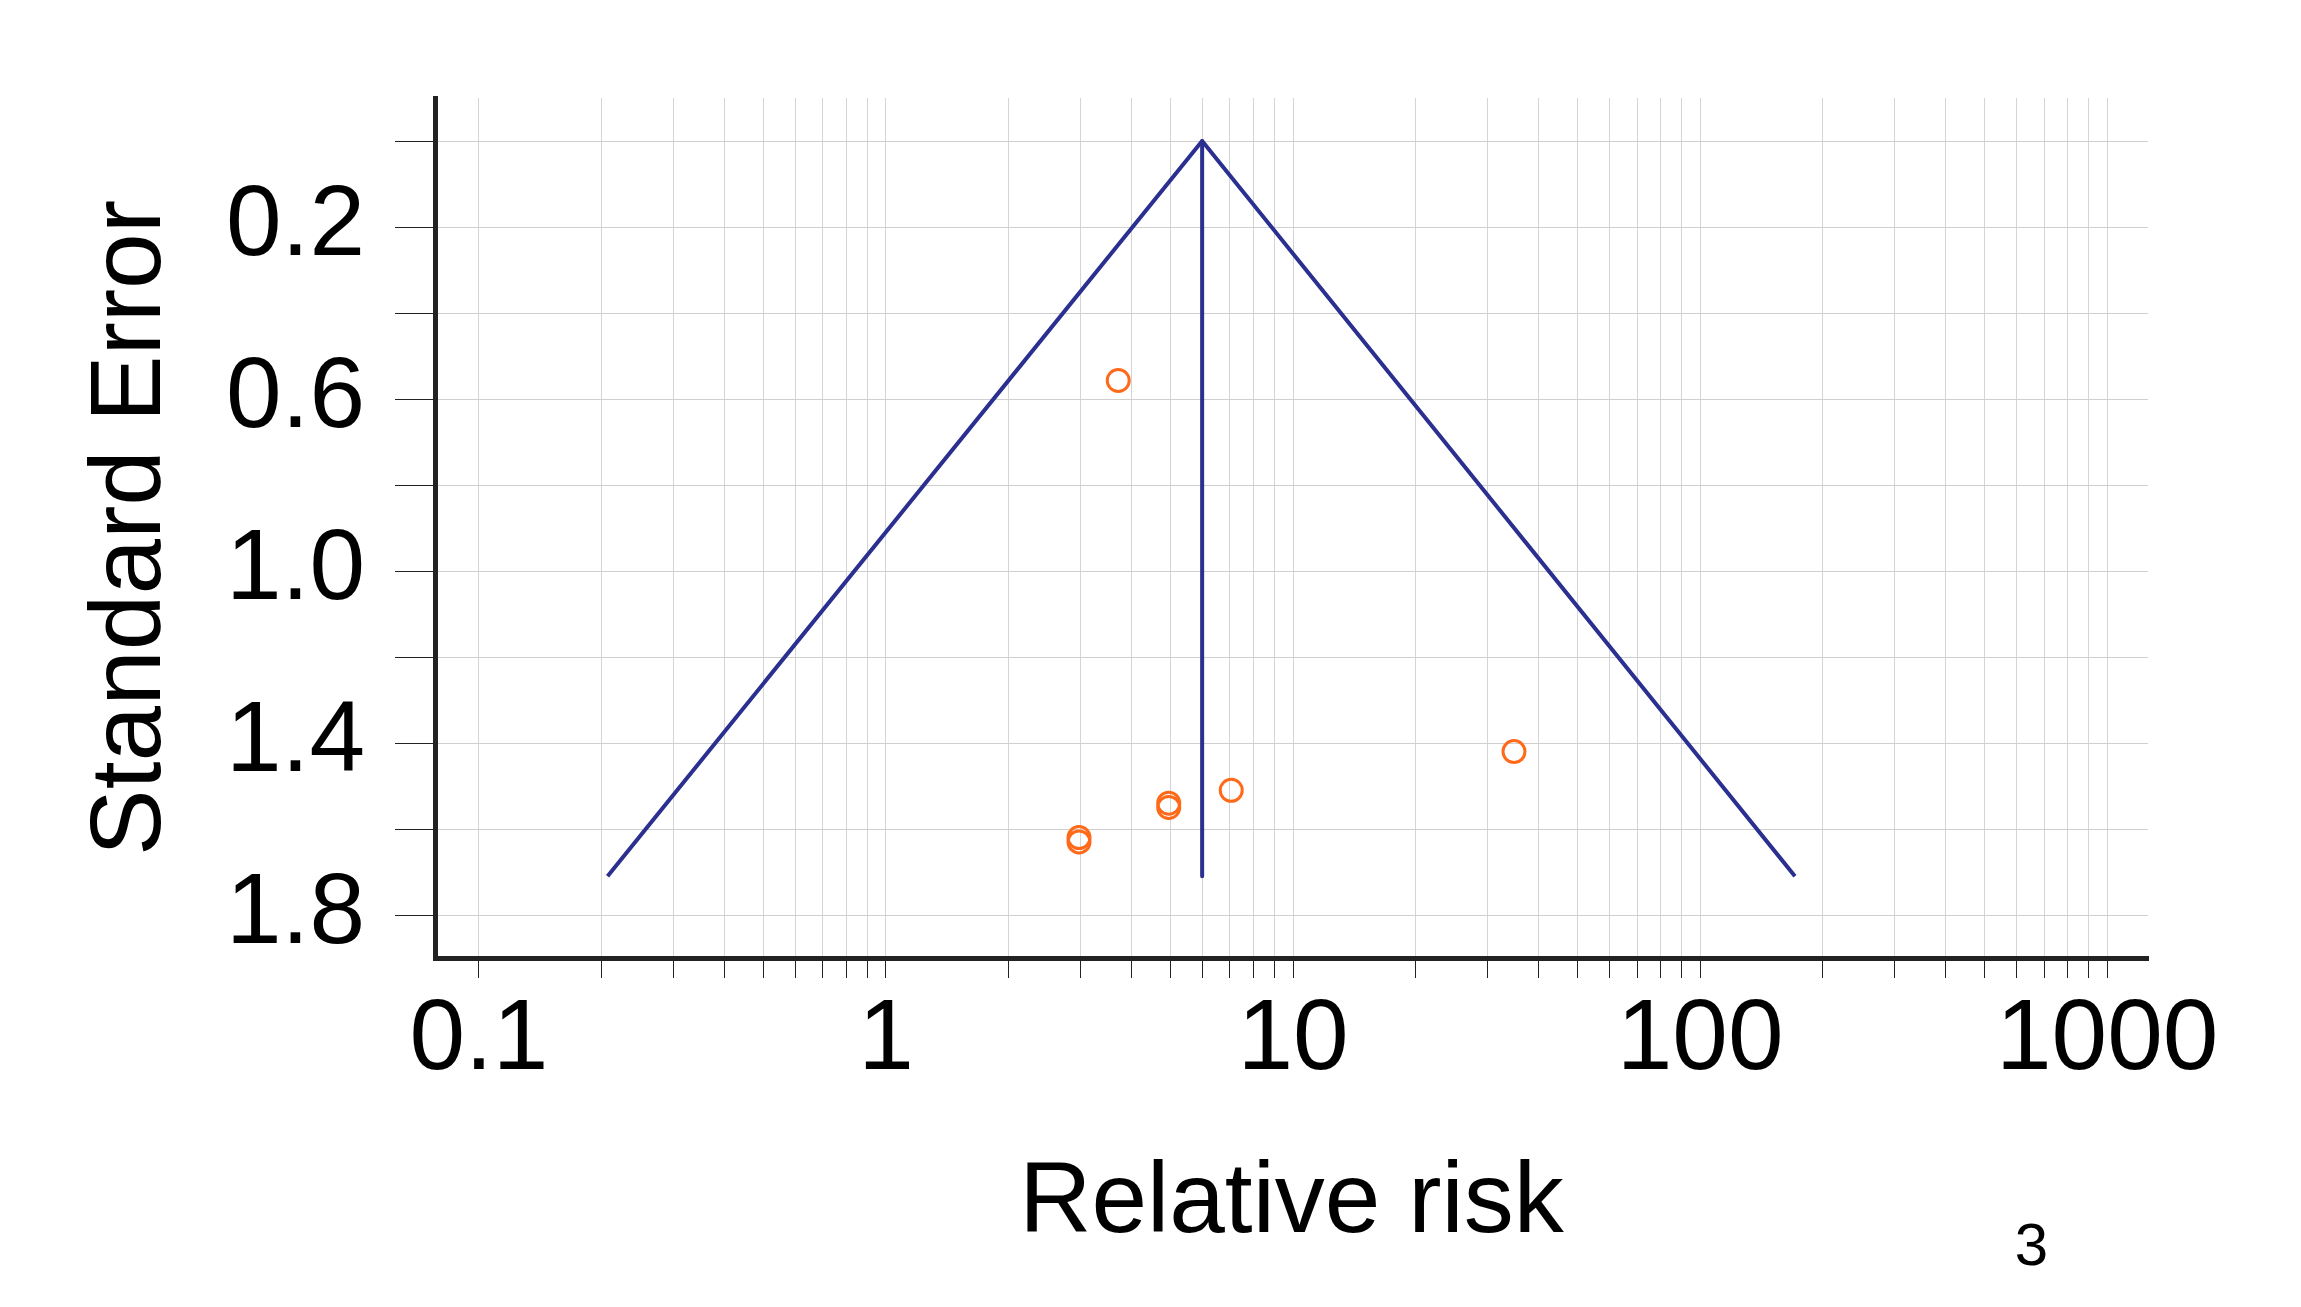  Describe the element at coordinates (1293, 1033) in the screenshot. I see `x-tick-label: 10` at that location.